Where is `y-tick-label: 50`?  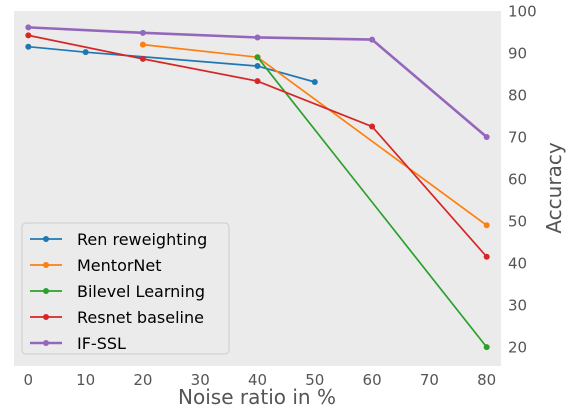 y-tick-label: 50 is located at coordinates (517, 222).